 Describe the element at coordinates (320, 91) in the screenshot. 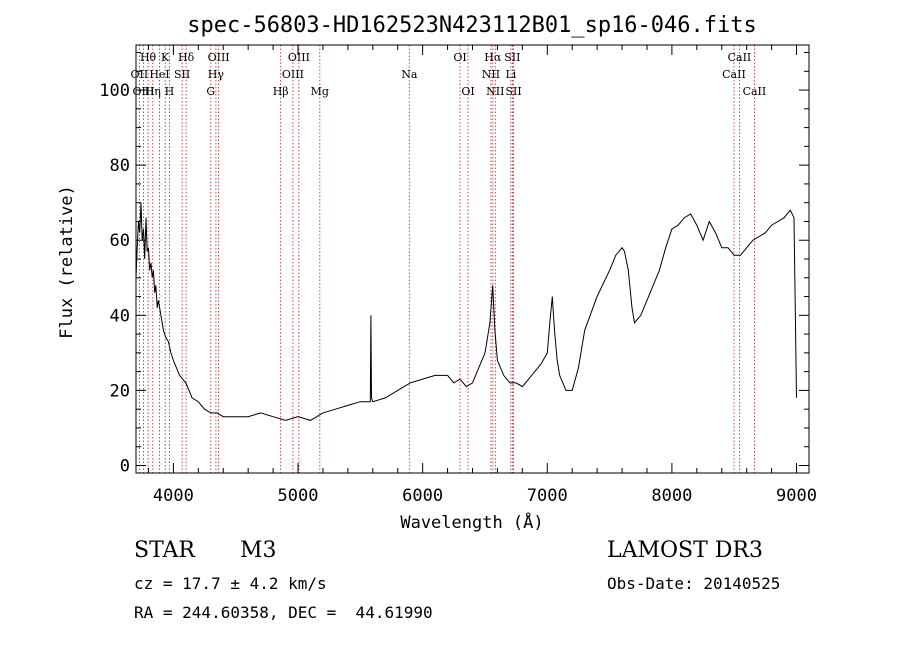

I see `spectral-line-label: Mg` at that location.